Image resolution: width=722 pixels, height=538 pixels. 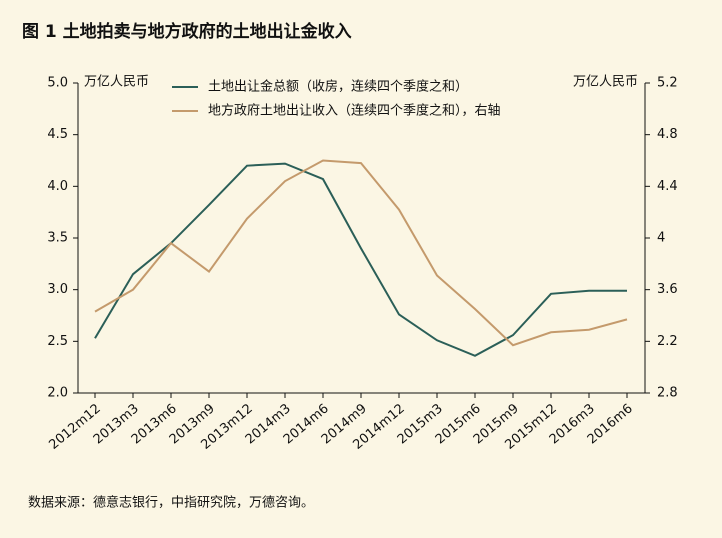 What do you see at coordinates (187, 31) in the screenshot?
I see `chart-title: 图 1 土地拍卖与地方政府的土地出让金收入` at bounding box center [187, 31].